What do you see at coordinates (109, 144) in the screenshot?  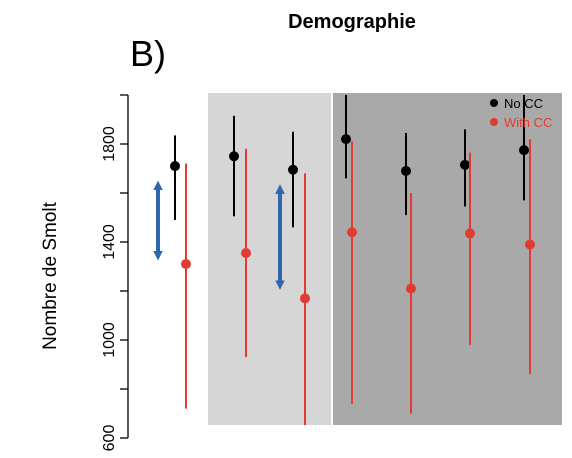 I see `y-tick-label: 1800` at bounding box center [109, 144].